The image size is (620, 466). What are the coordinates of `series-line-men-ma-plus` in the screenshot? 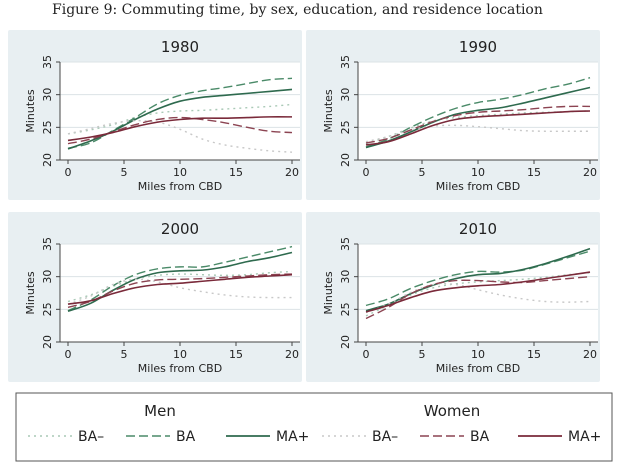 It's located at (478, 117).